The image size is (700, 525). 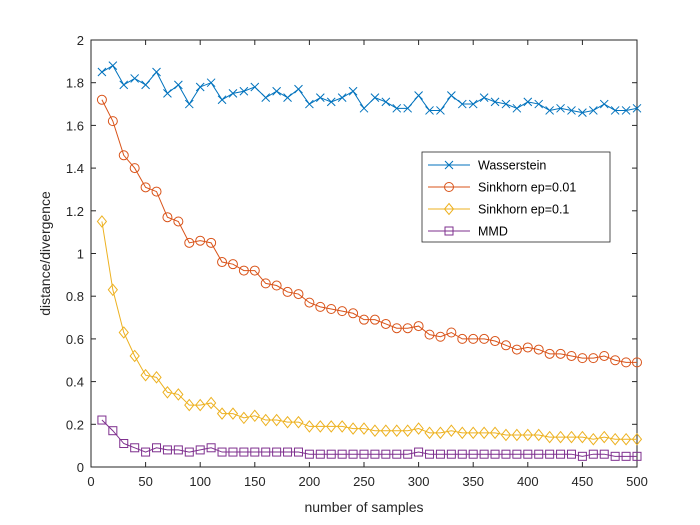 I want to click on series-wasserstein, so click(x=369, y=89).